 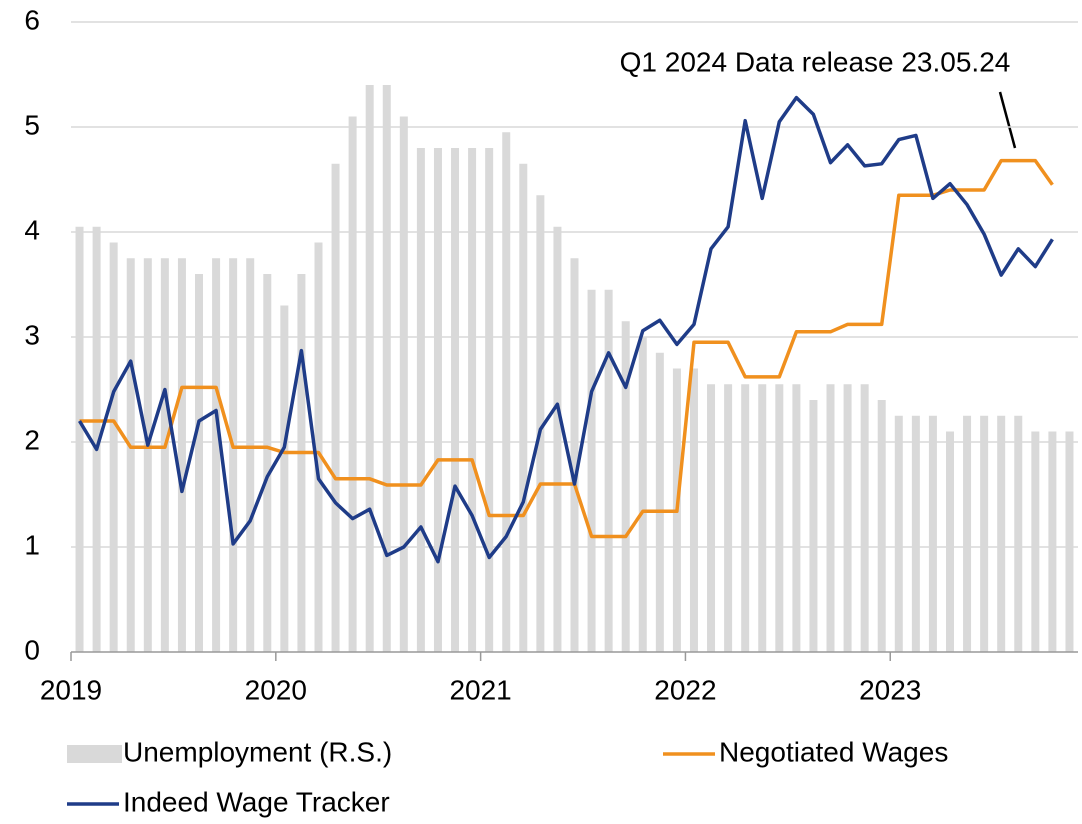 What do you see at coordinates (685, 689) in the screenshot?
I see `x-tick-label: 2022` at bounding box center [685, 689].